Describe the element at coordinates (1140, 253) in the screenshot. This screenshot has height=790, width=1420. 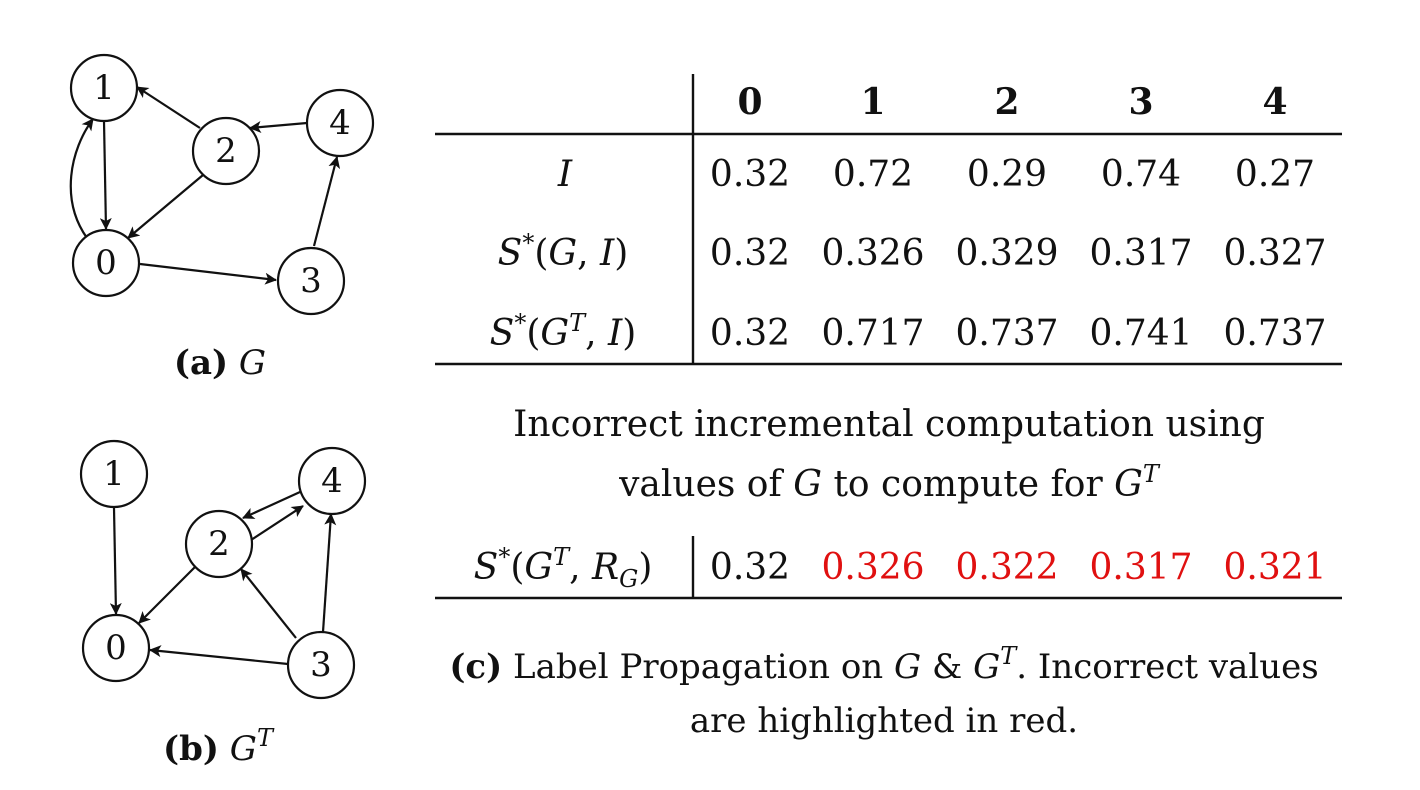
I see `table-cell: 0.317` at that location.